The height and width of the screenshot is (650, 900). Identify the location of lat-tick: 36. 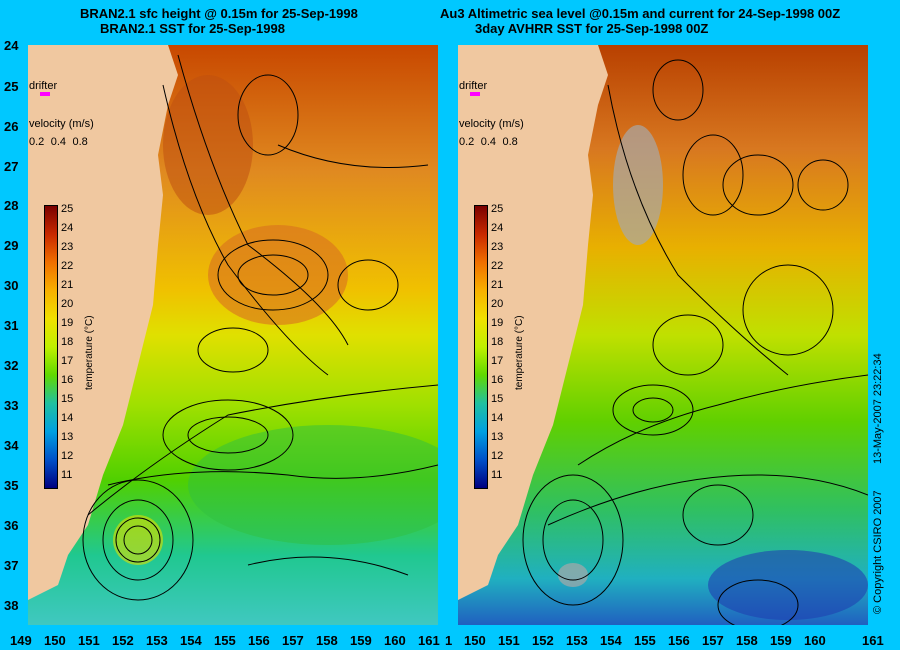
(11, 525).